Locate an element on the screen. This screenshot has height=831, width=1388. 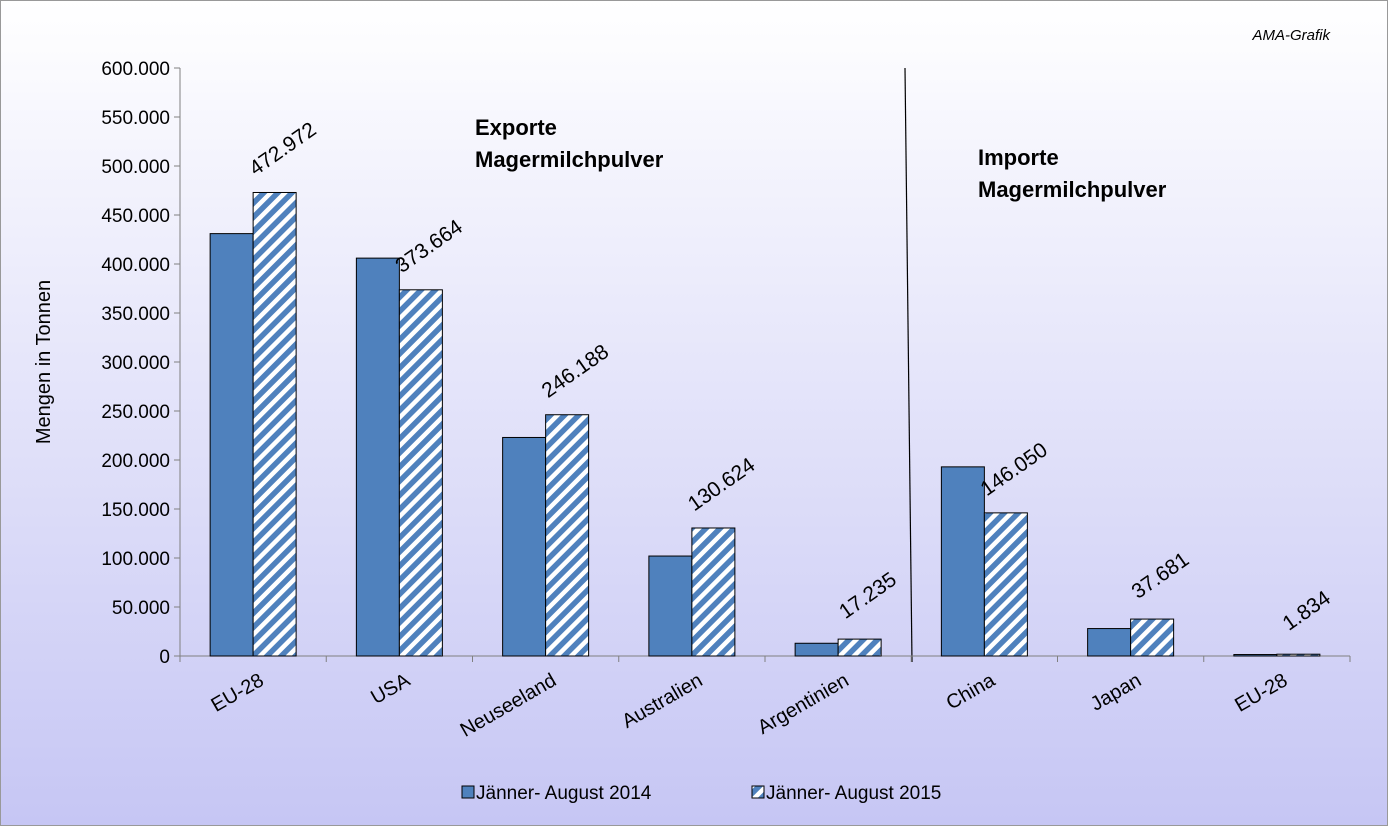
y-tick-label: 100.000 is located at coordinates (135, 559).